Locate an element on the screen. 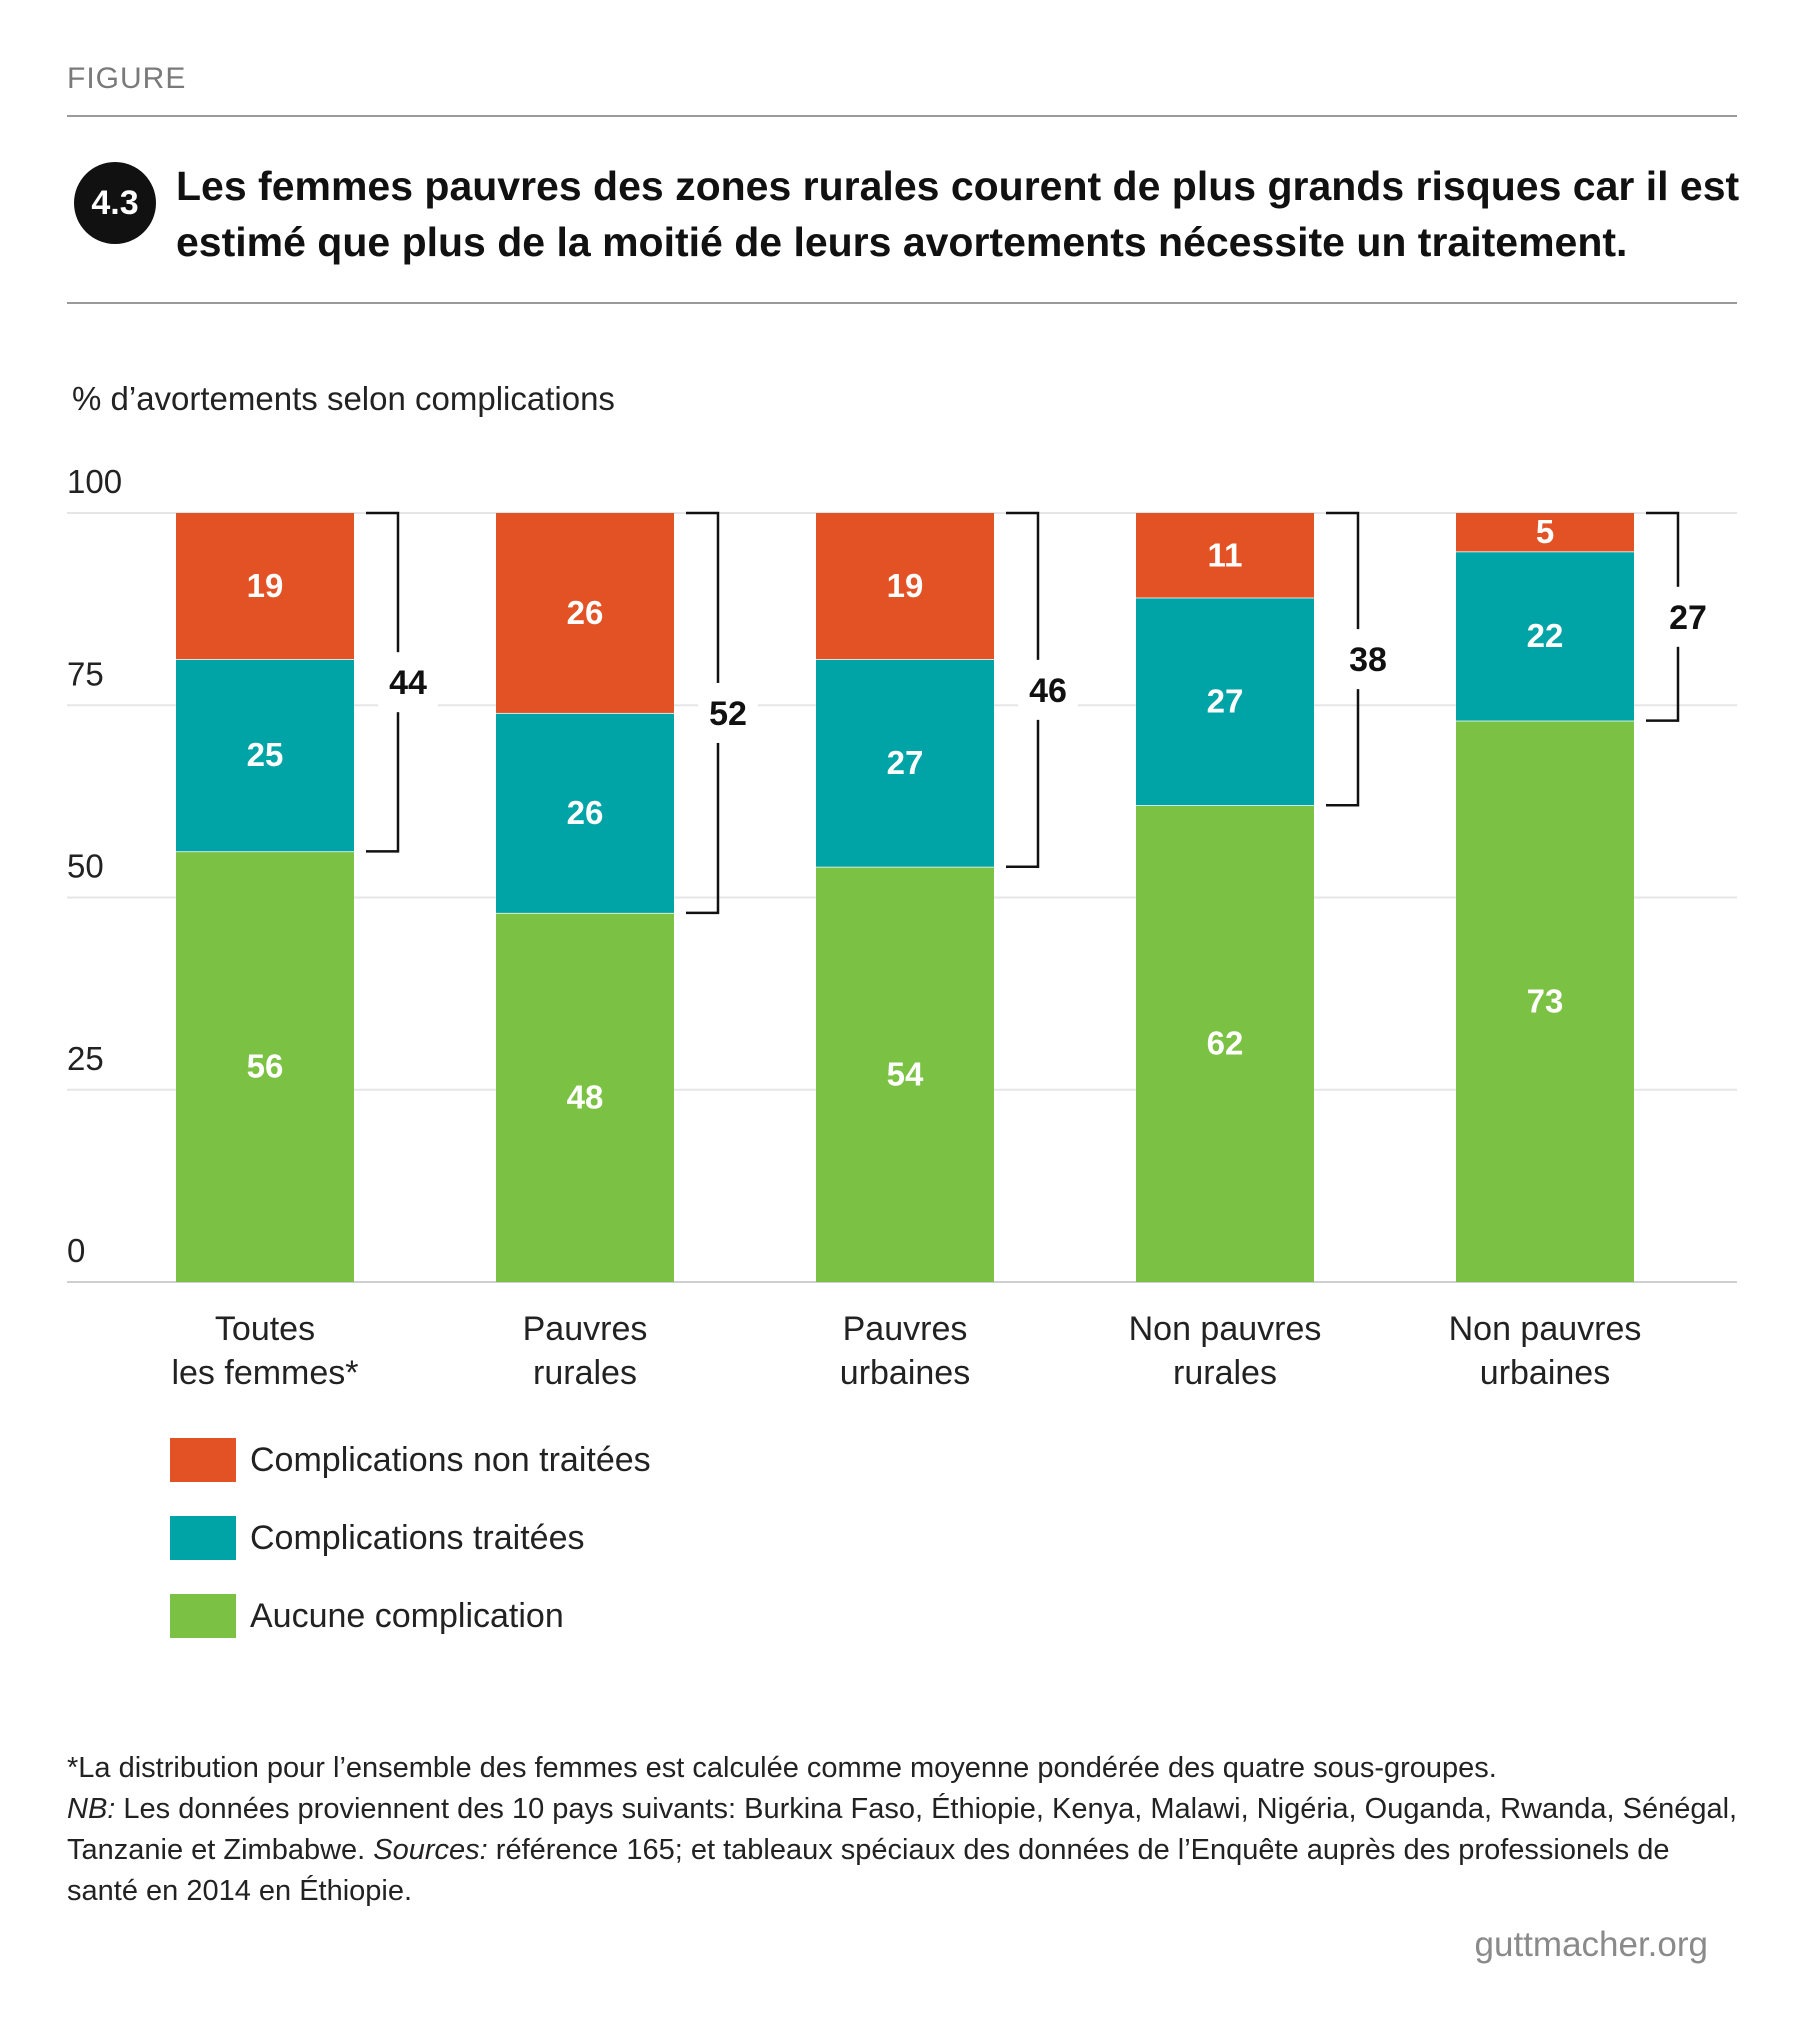  bar-value-label-0-1: 25 is located at coordinates (265, 754).